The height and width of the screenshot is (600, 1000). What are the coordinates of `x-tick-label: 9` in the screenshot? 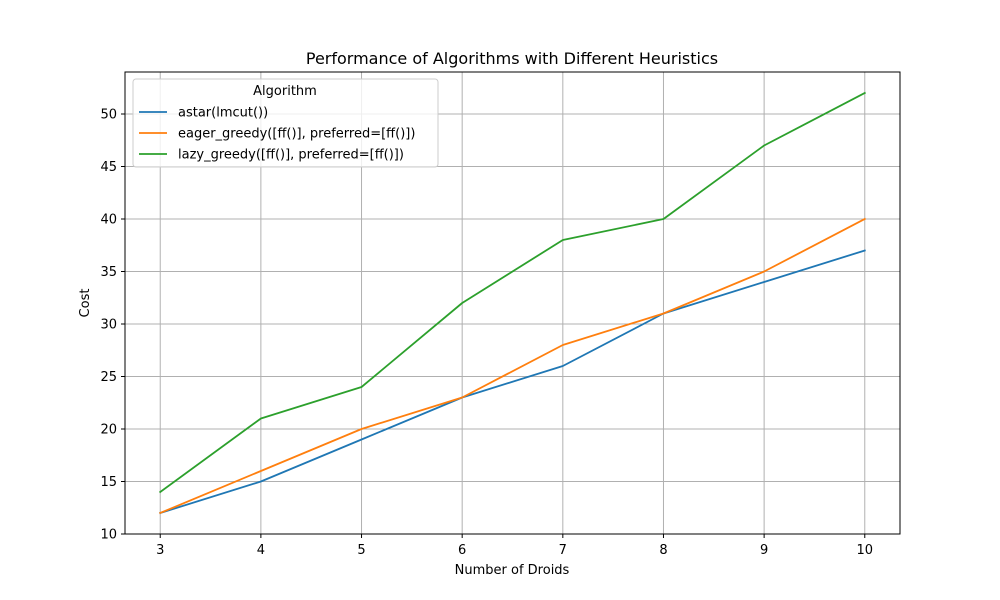 It's located at (764, 550).